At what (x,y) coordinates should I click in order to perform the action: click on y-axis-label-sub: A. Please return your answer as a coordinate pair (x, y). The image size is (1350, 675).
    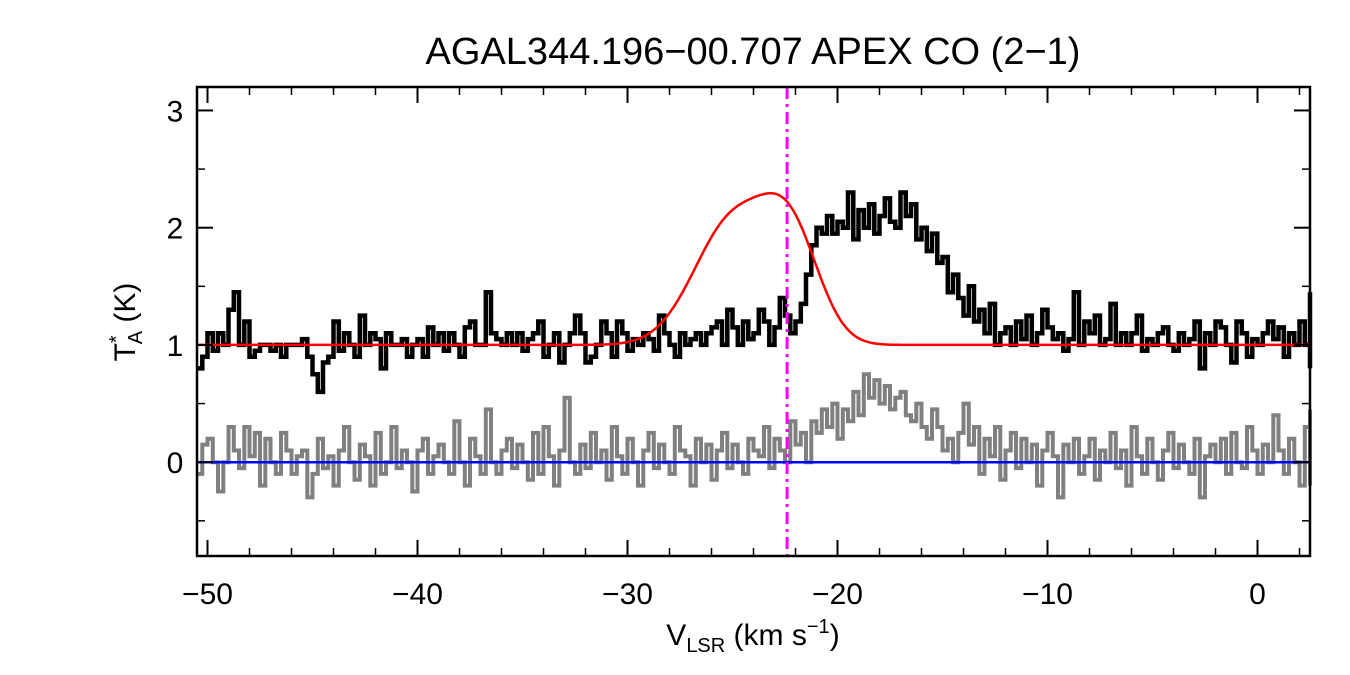
    Looking at the image, I should click on (136, 337).